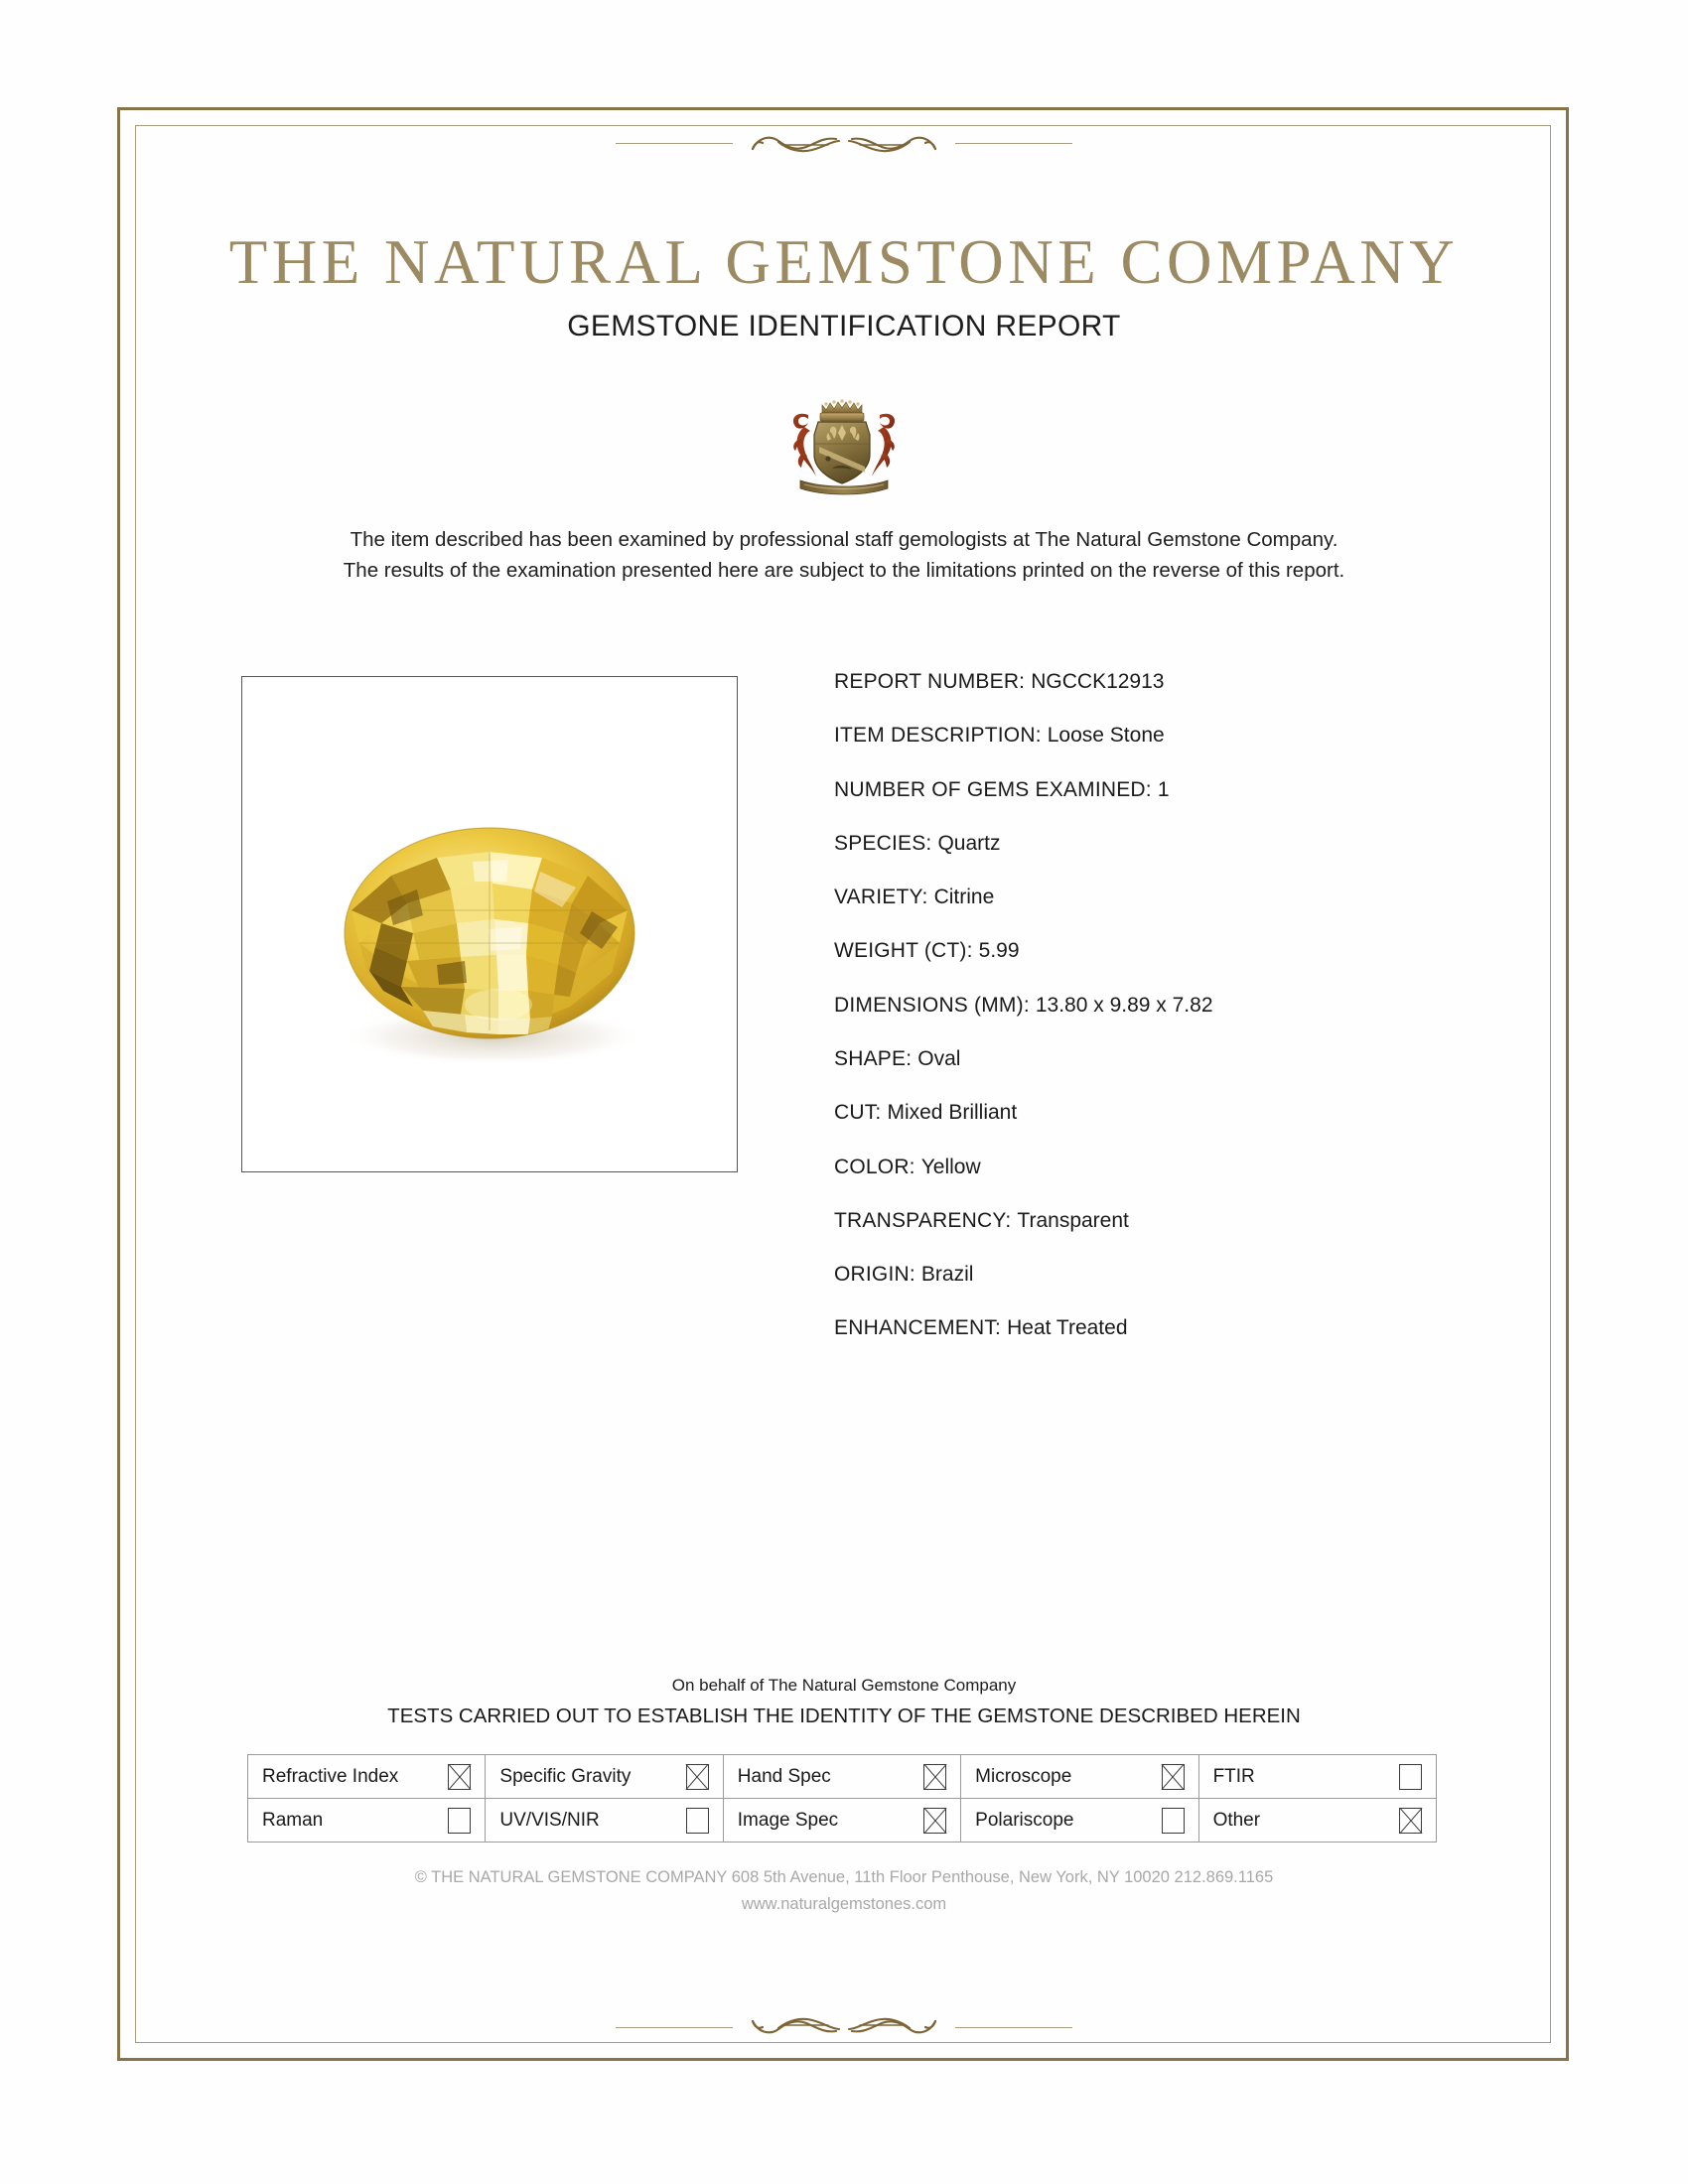 The width and height of the screenshot is (1688, 2184). Describe the element at coordinates (844, 262) in the screenshot. I see `company-name: THE NATURAL GEMSTONE COMPANY` at that location.